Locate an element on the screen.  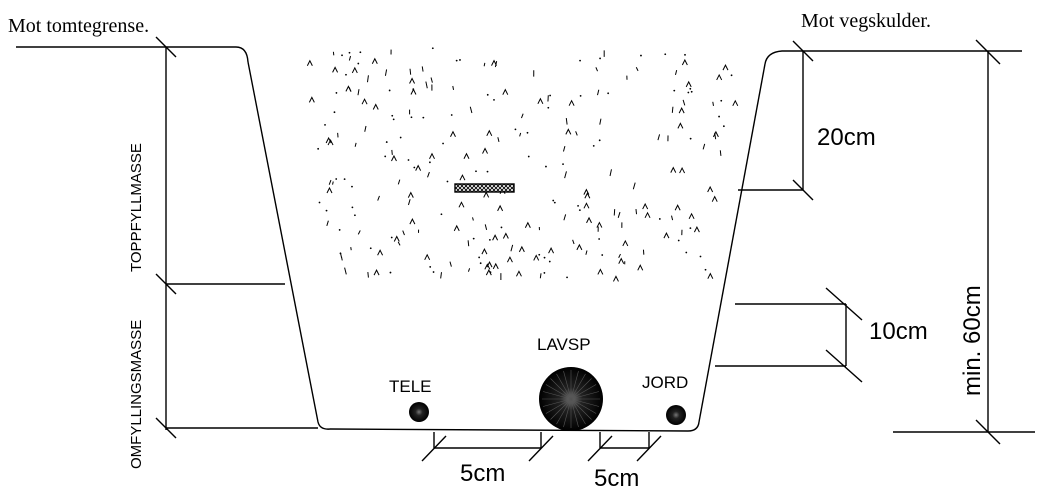
left-dim-tick-top is located at coordinates (166, 47).